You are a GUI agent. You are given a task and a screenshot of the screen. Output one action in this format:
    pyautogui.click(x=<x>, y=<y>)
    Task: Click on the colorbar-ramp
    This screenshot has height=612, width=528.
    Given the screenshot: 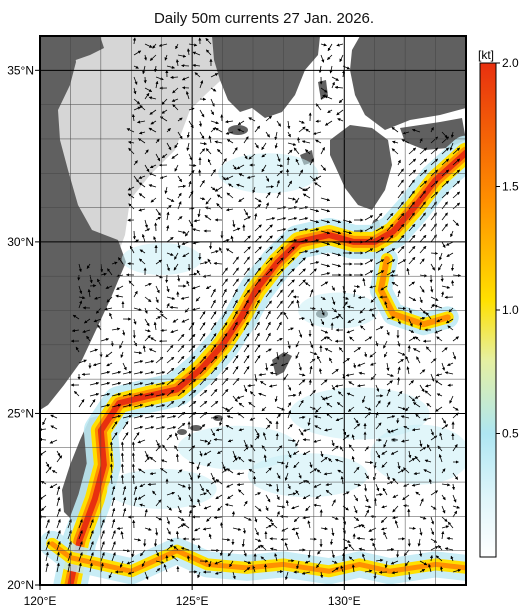 What is the action you would take?
    pyautogui.click(x=488, y=310)
    